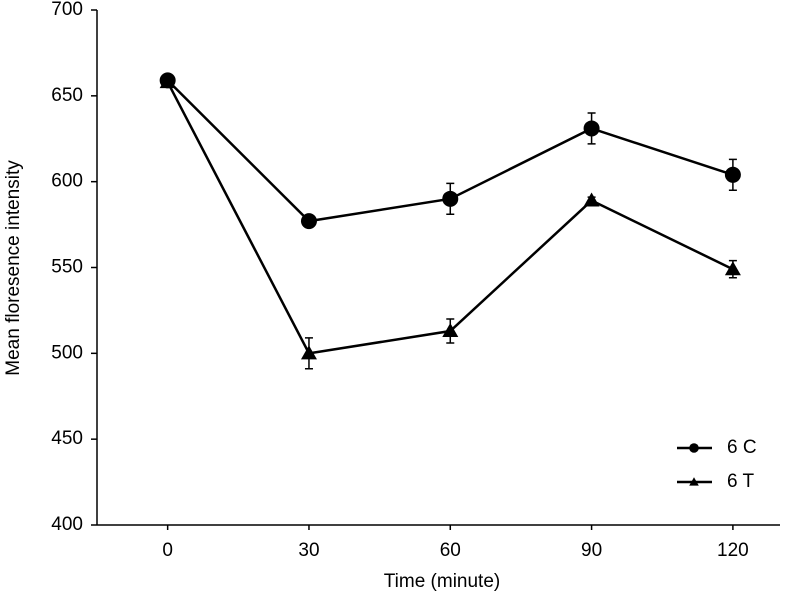  I want to click on y-tick-label: 650, so click(67, 95).